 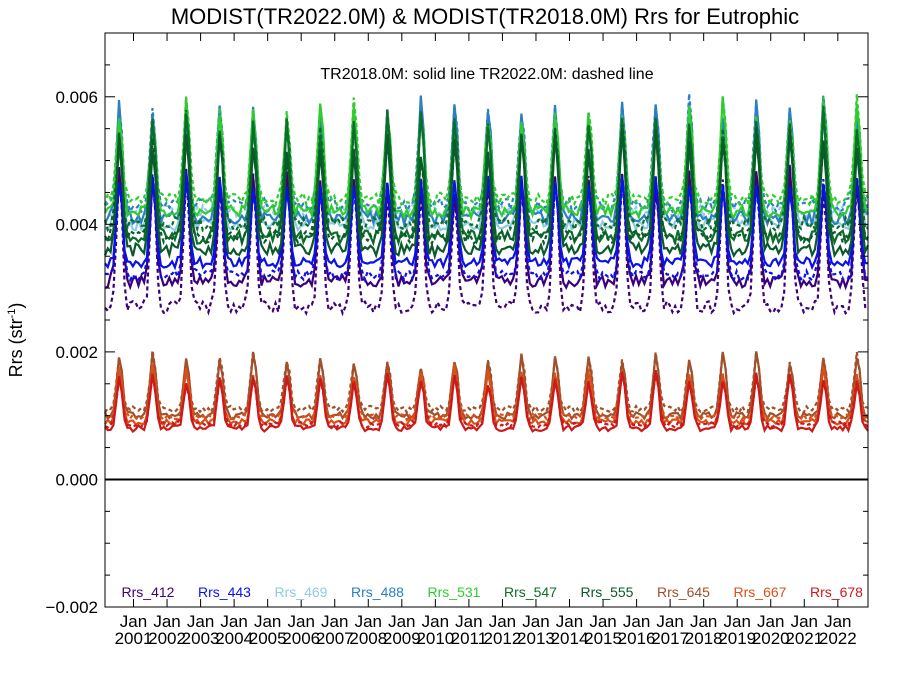 What do you see at coordinates (486, 400) in the screenshot?
I see `series-line-Rrs_678-dashed` at bounding box center [486, 400].